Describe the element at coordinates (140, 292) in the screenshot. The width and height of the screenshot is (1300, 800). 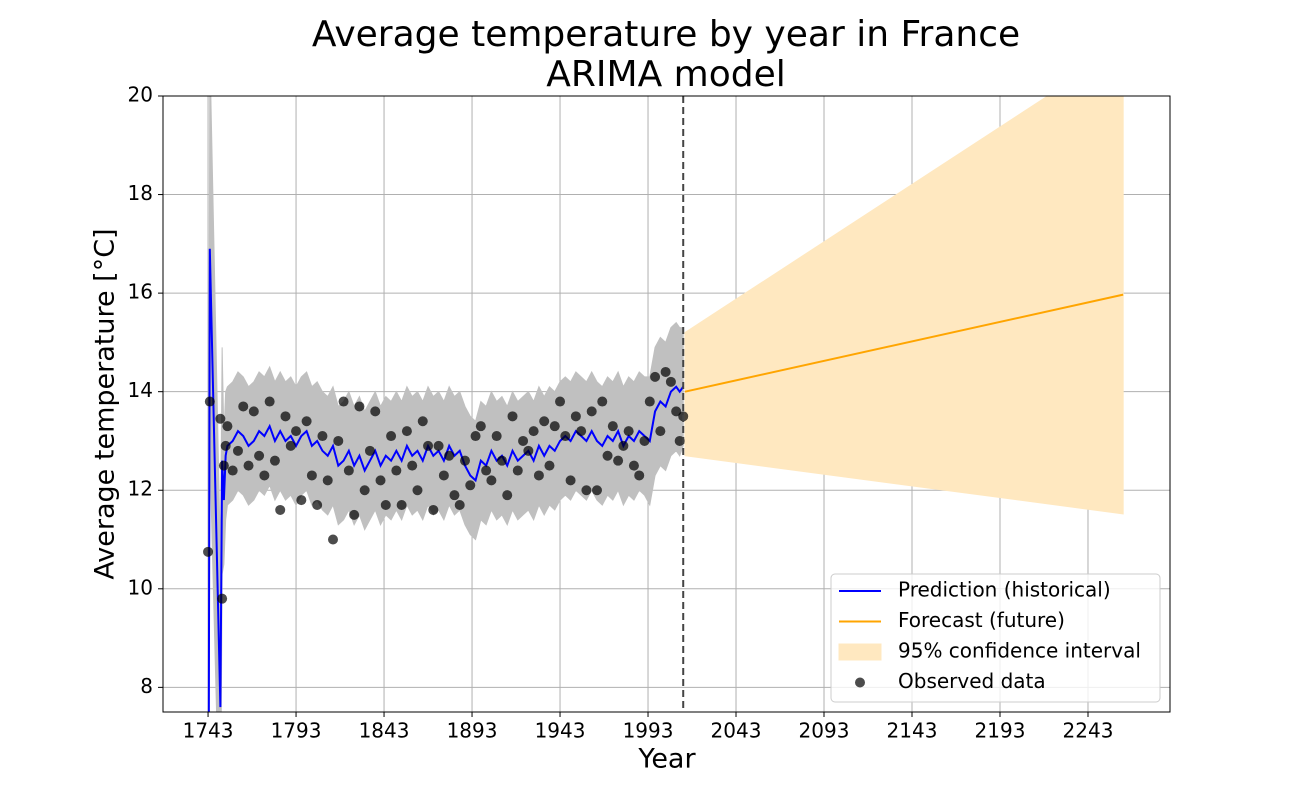
I see `y-tick-label: 16` at that location.